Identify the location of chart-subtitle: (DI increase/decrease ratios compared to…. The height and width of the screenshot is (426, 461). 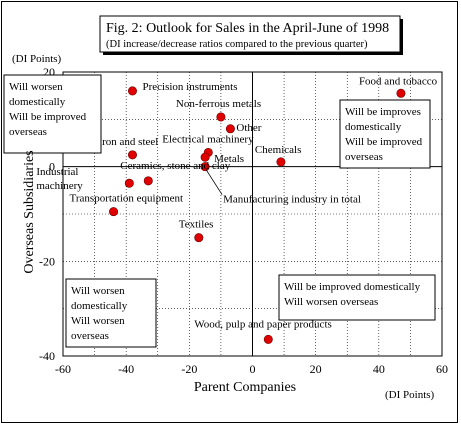
(237, 44).